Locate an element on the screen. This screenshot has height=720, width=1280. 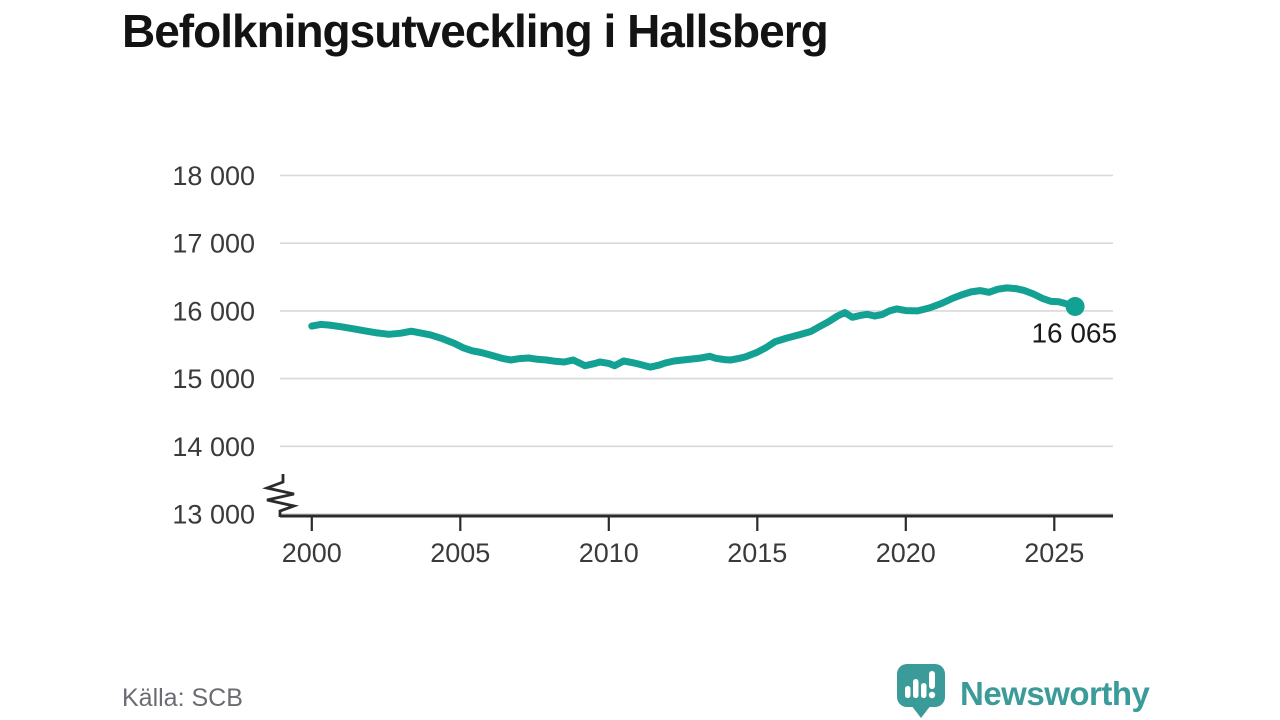
population-line is located at coordinates (693, 327).